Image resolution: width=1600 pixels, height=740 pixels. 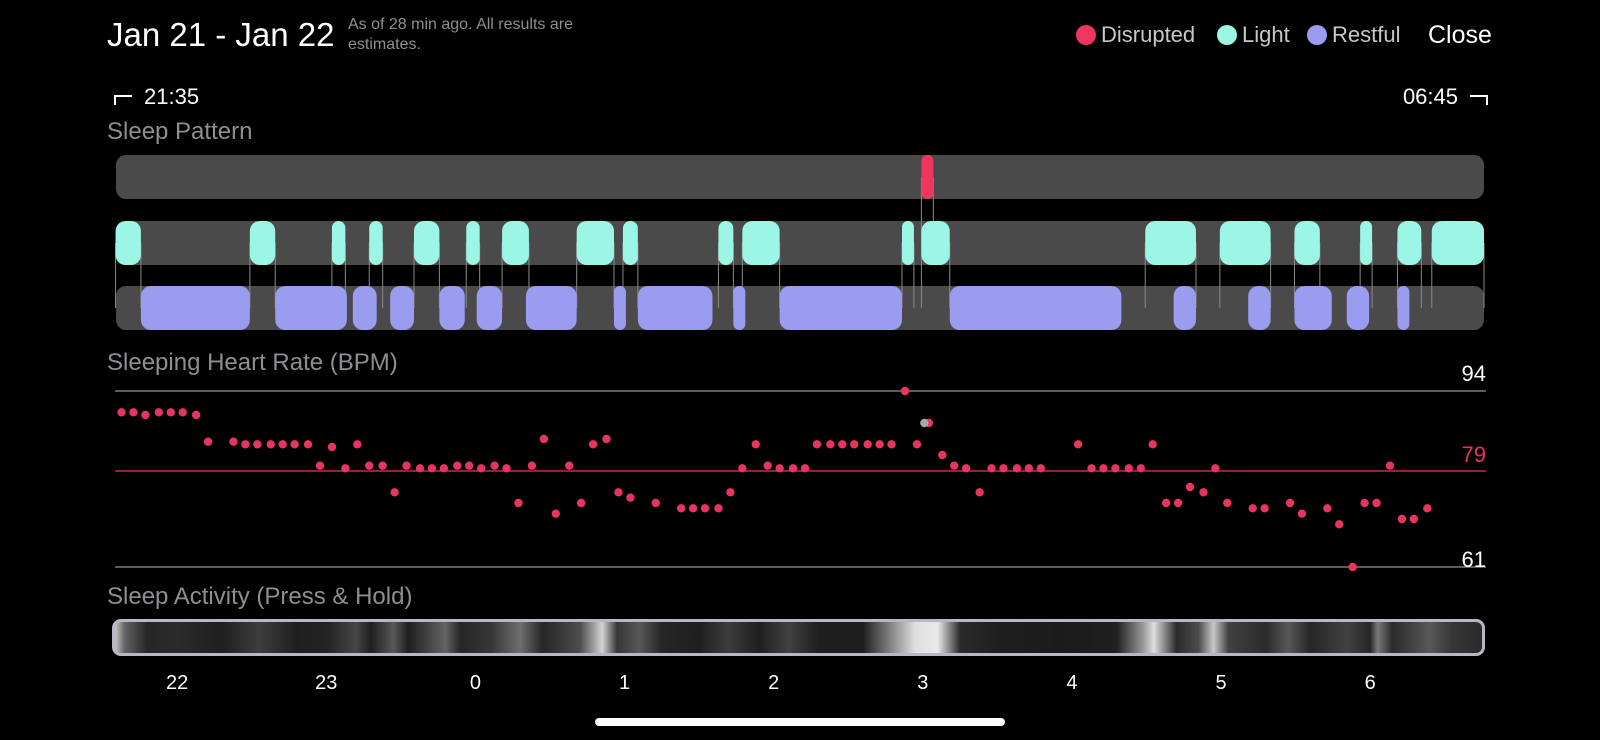 What do you see at coordinates (252, 362) in the screenshot?
I see `heart-rate-title: Sleeping Heart Rate (BPM)` at bounding box center [252, 362].